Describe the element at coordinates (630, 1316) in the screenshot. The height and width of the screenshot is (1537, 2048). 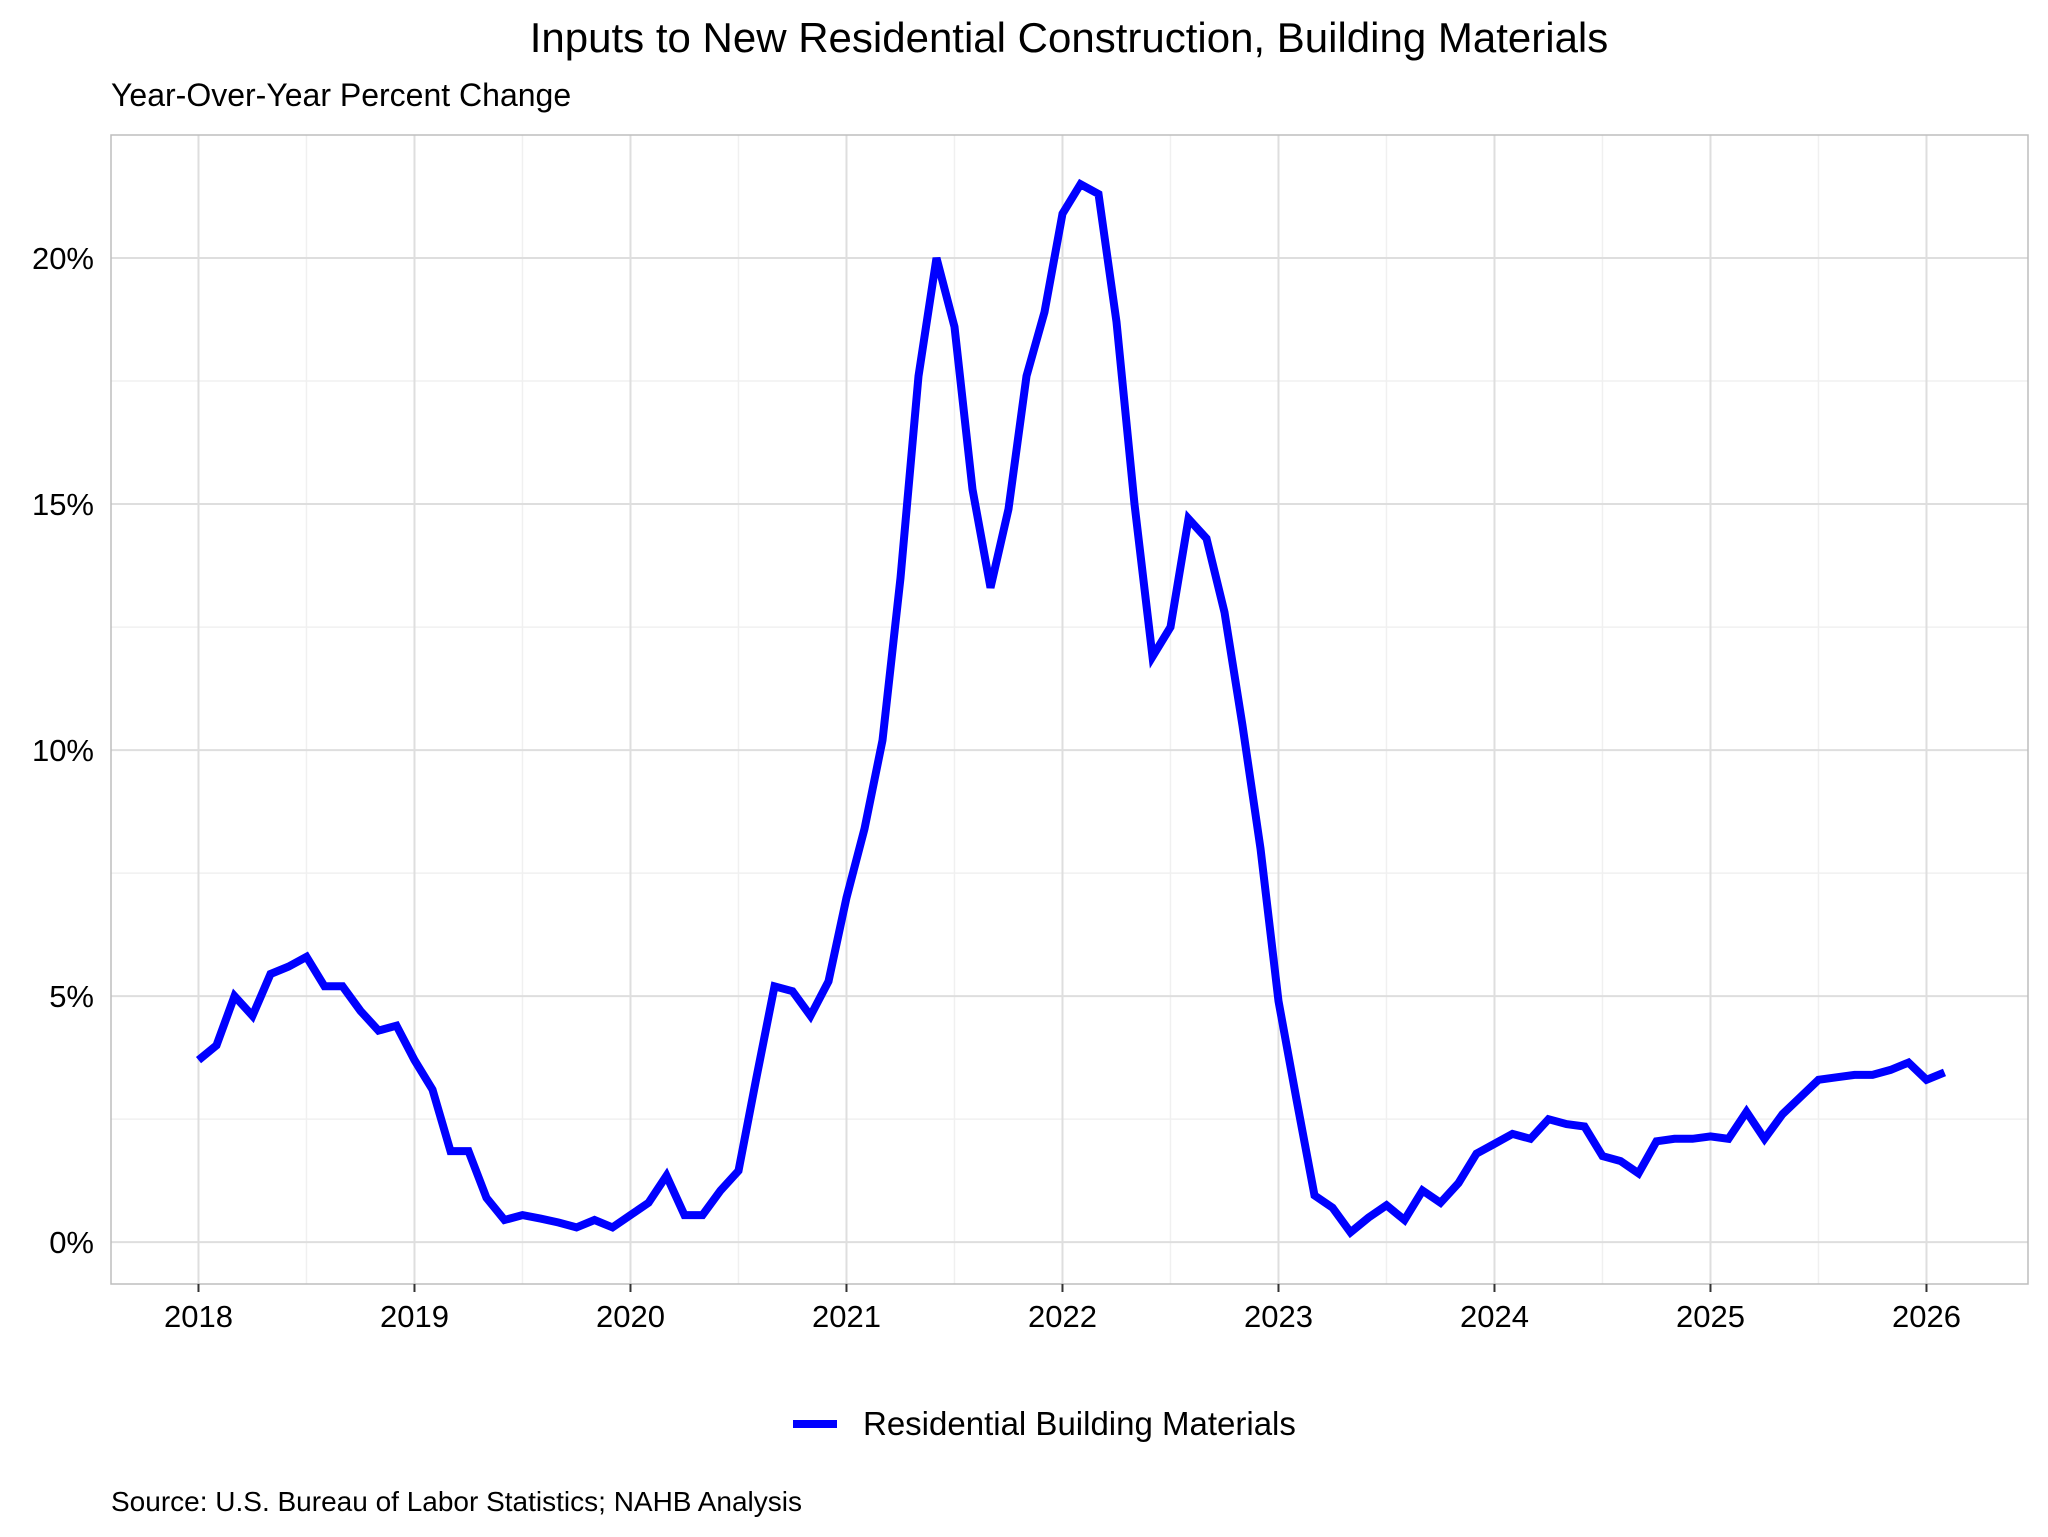
I see `x-tick-label: 2020` at that location.